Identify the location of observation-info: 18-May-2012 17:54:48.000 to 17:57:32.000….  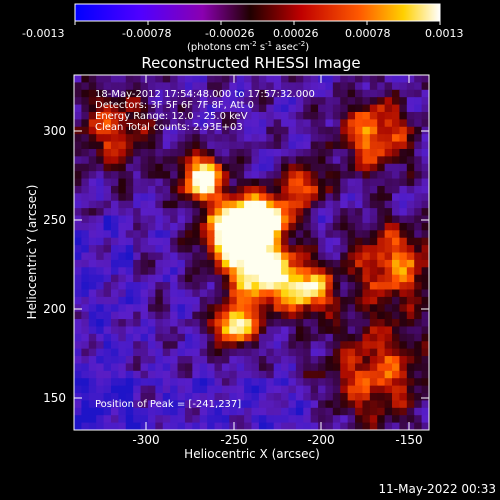
(205, 111).